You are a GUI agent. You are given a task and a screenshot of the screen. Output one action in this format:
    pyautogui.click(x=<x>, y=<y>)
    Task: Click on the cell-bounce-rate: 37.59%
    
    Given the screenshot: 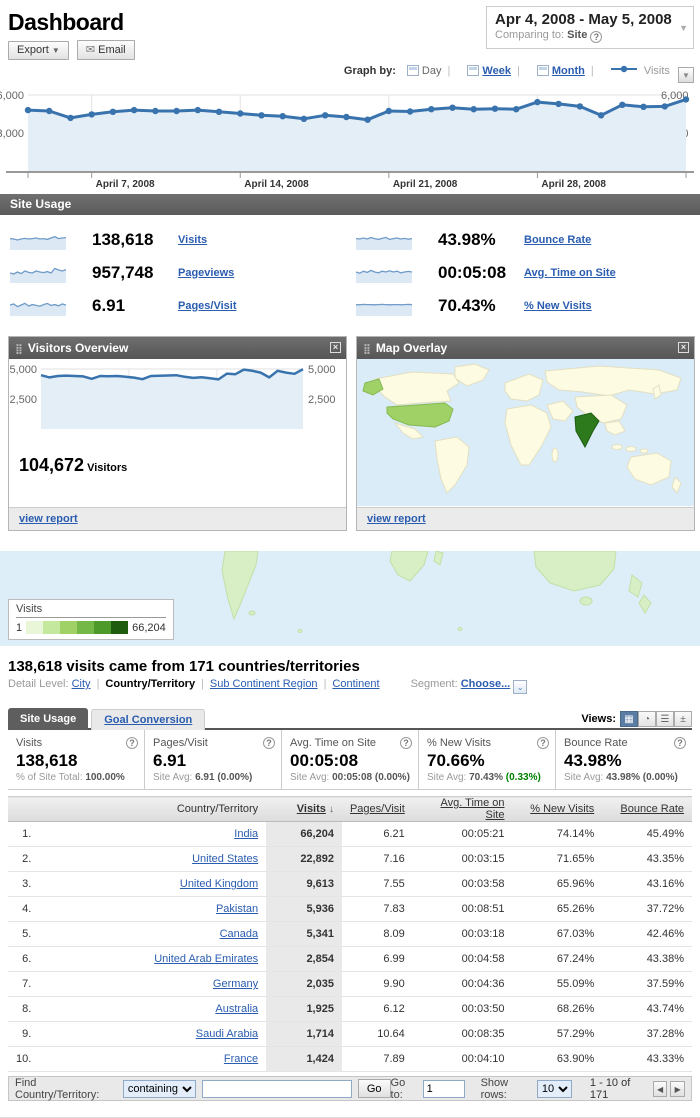 What is the action you would take?
    pyautogui.click(x=647, y=984)
    